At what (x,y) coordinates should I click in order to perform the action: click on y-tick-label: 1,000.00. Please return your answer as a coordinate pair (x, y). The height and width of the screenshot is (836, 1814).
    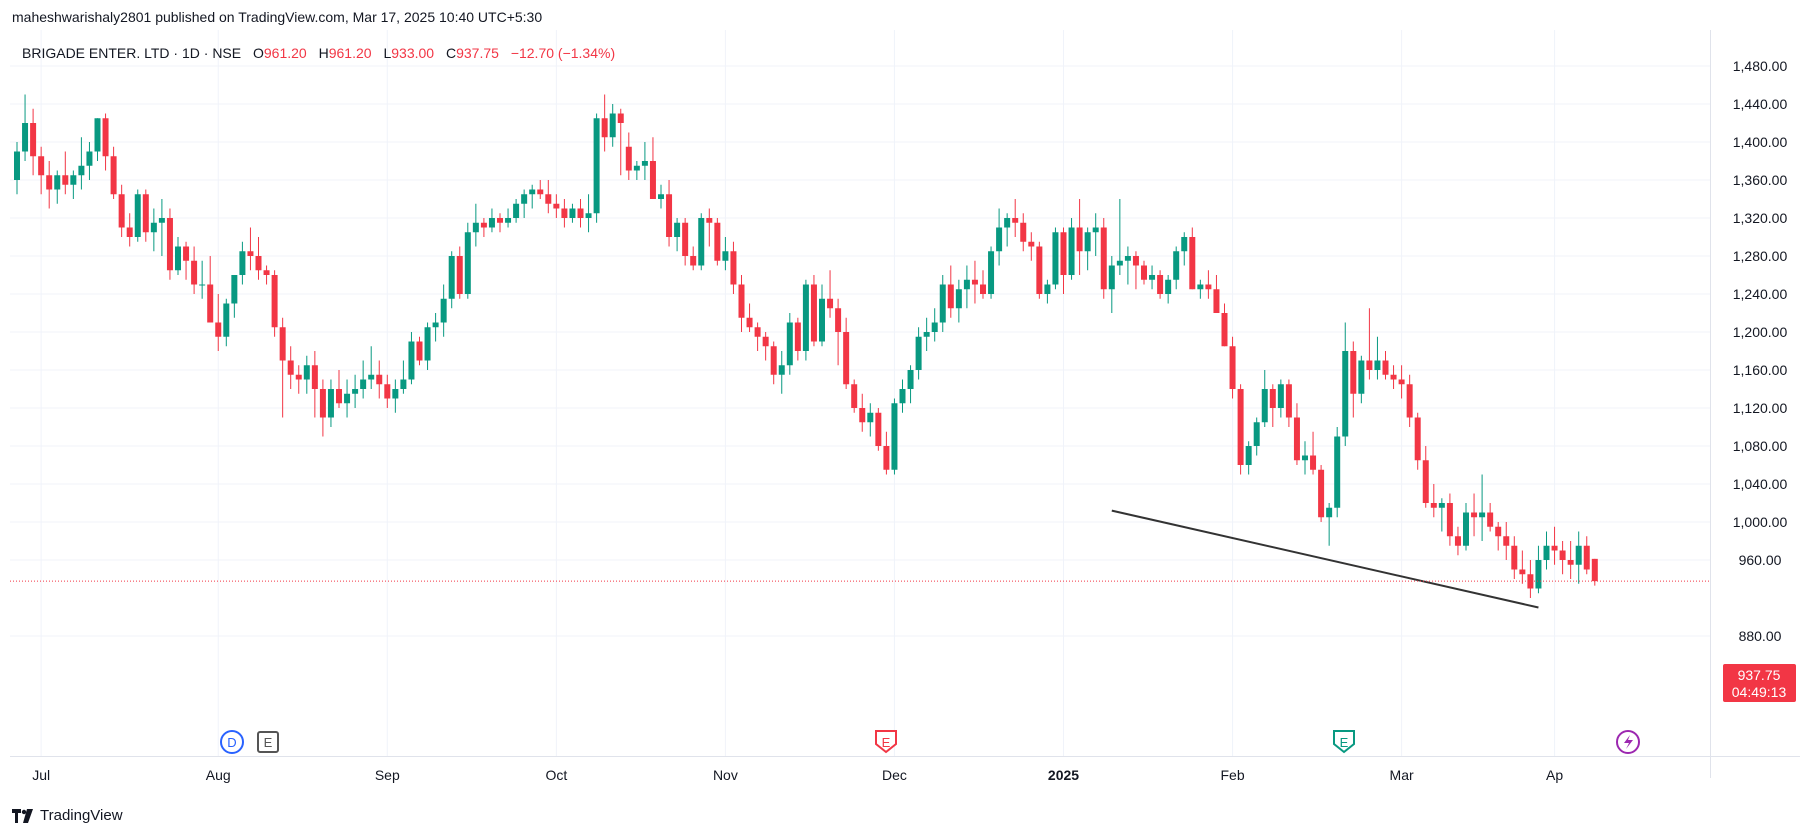
    Looking at the image, I should click on (1760, 522).